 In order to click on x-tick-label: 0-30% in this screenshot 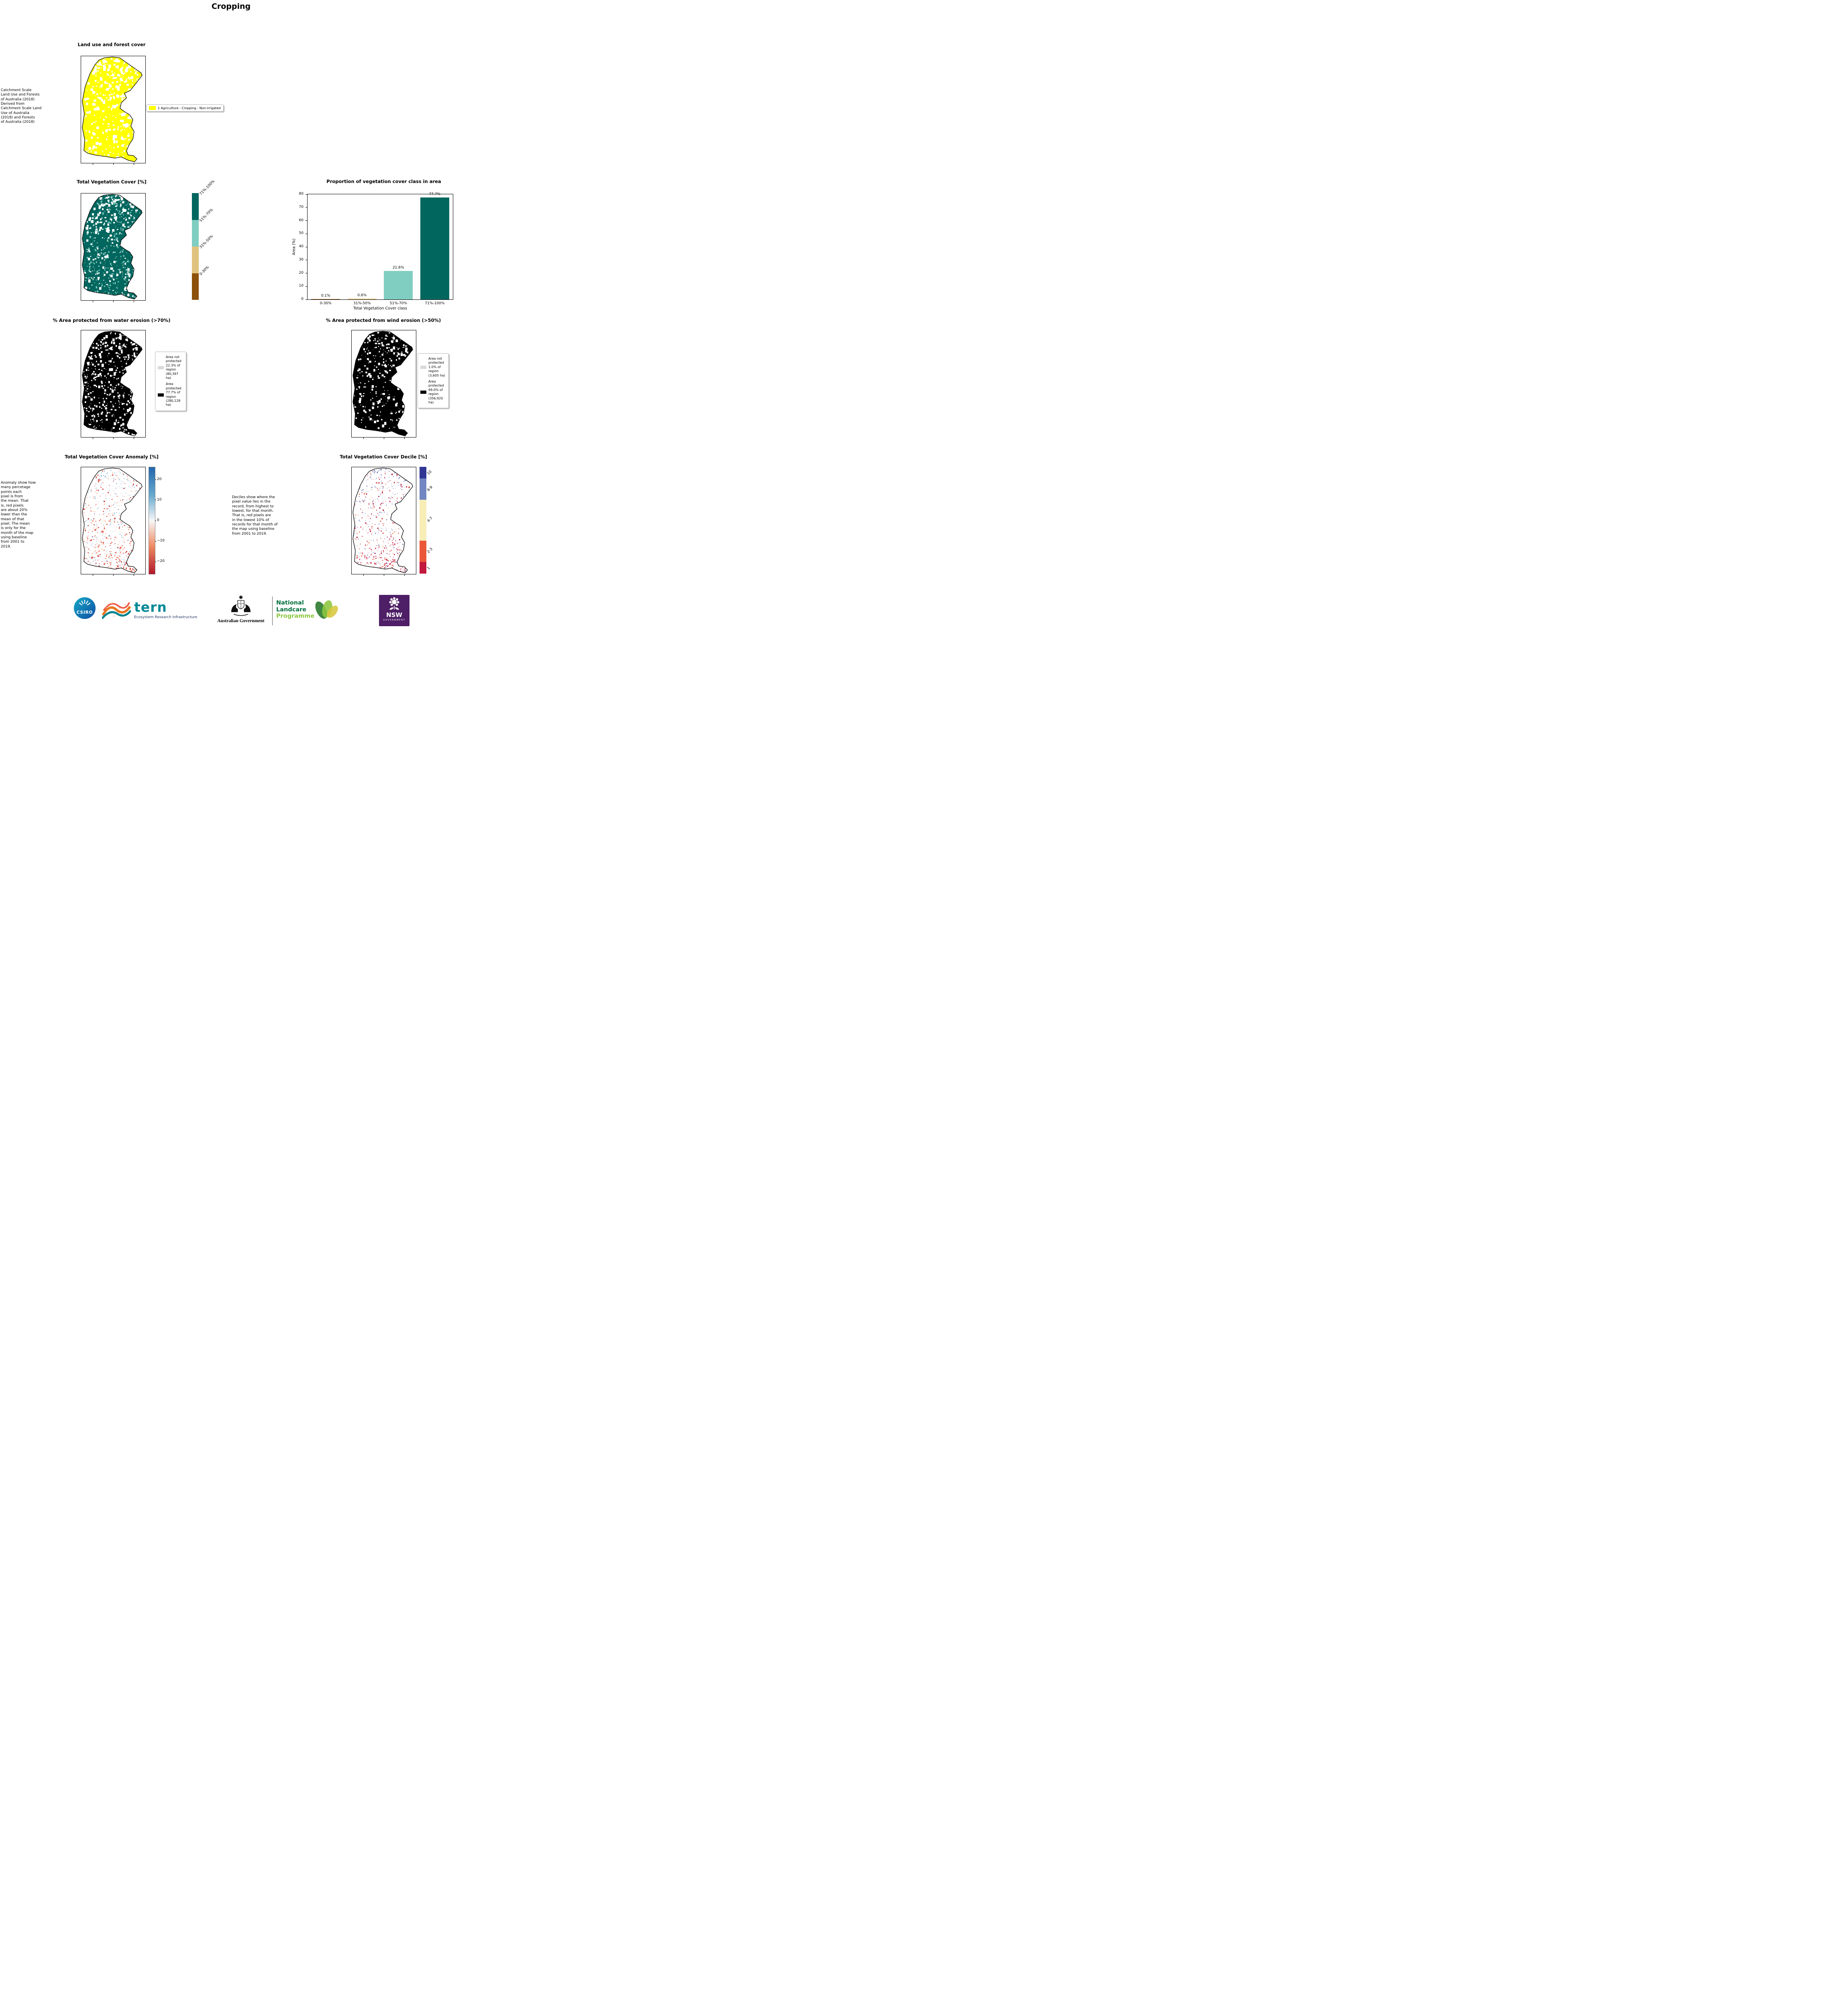, I will do `click(326, 303)`.